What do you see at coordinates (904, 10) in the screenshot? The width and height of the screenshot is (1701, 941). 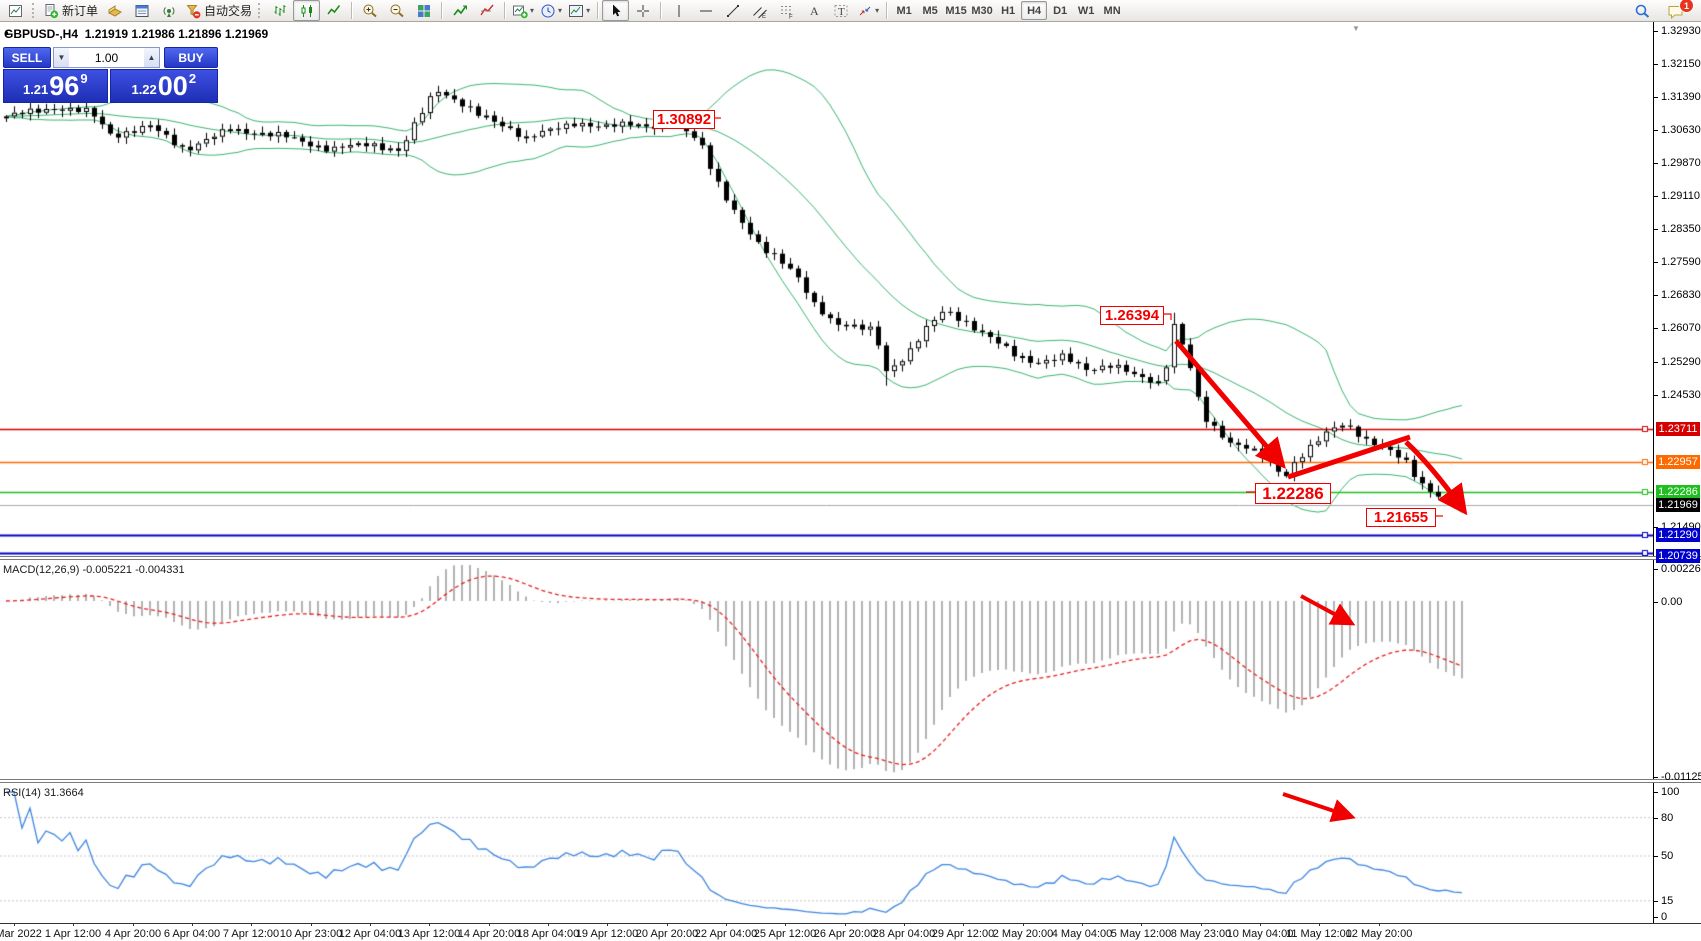 I see `timeframe-m1: M1` at bounding box center [904, 10].